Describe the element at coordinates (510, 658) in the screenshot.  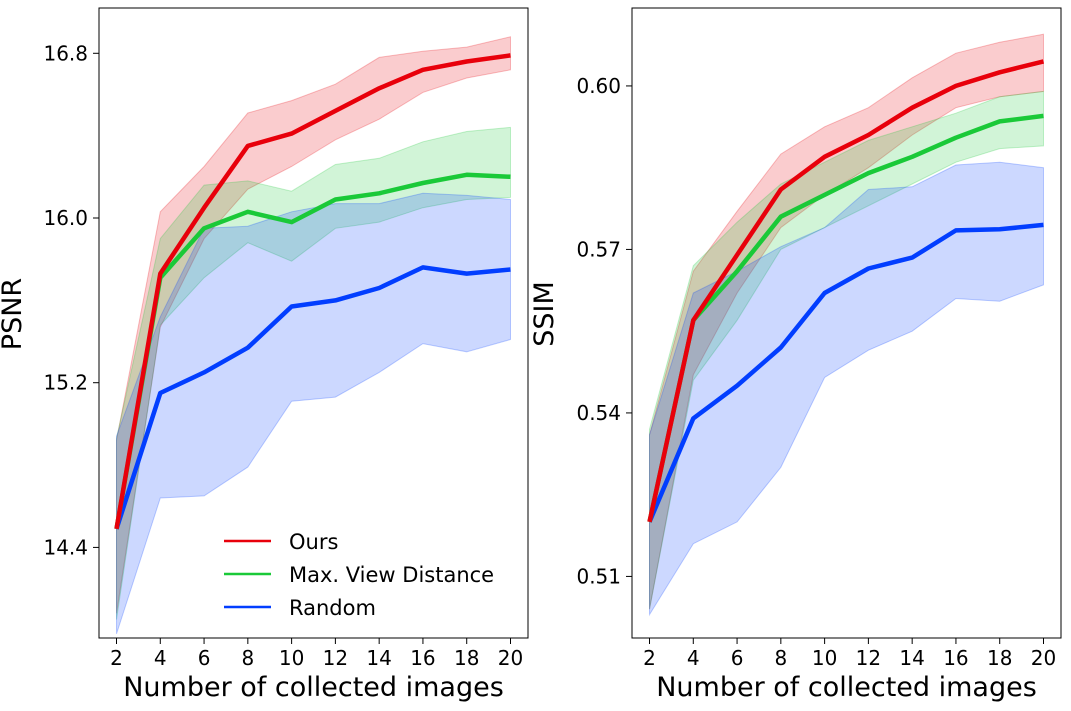
I see `psnr-x-tick-label: 20` at that location.